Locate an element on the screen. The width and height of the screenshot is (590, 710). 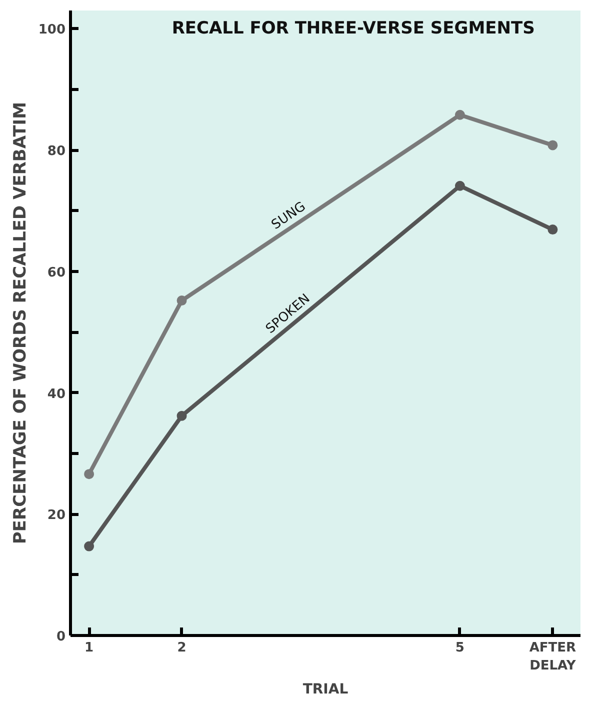
y-tick-label: 40 is located at coordinates (56, 394).